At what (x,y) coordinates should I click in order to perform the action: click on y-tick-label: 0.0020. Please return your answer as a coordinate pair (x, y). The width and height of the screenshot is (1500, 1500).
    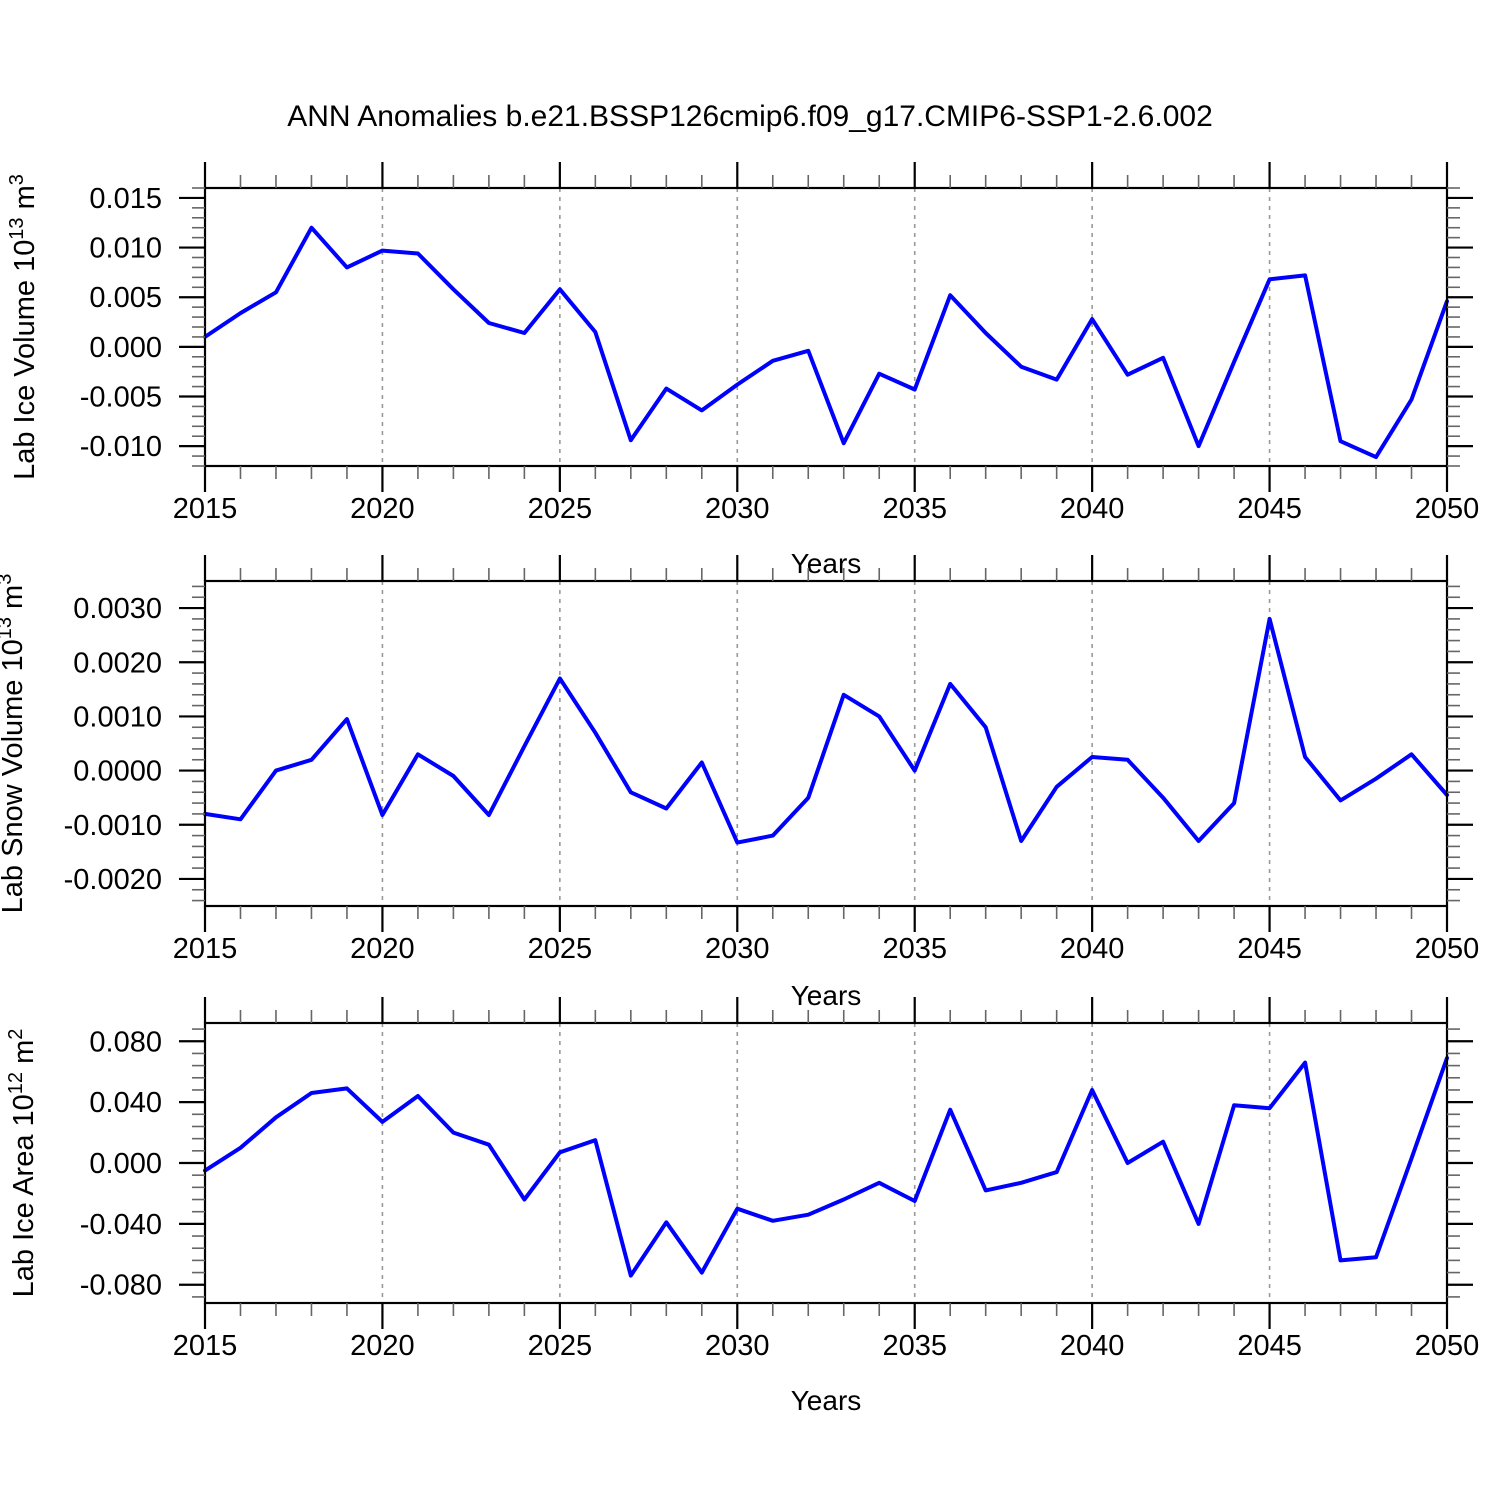
    Looking at the image, I should click on (117, 663).